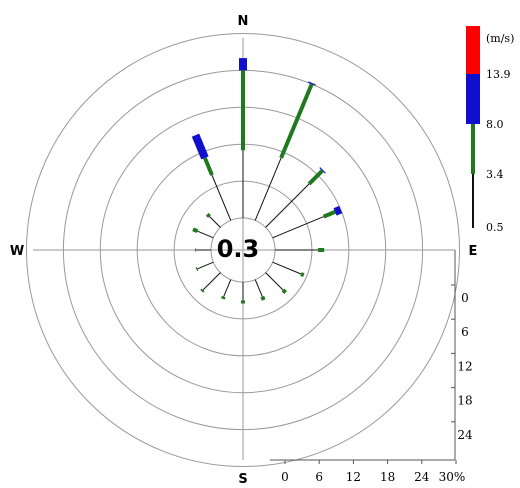 This screenshot has height=488, width=520. I want to click on legend-bin-black, so click(473, 201).